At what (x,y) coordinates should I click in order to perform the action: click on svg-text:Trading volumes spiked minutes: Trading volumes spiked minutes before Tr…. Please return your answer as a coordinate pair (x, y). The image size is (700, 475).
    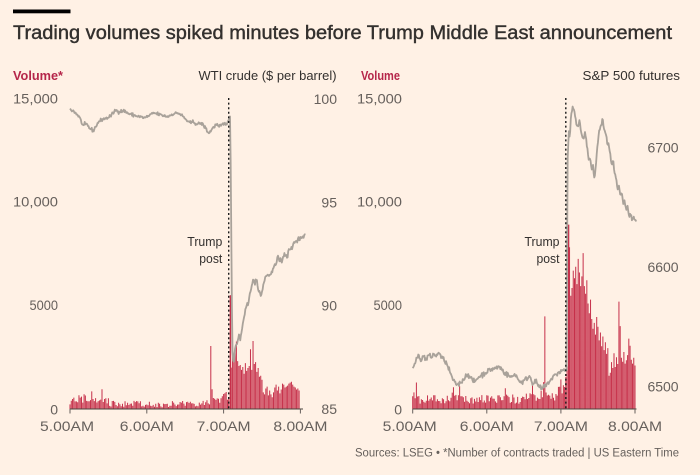
    Looking at the image, I should click on (343, 33).